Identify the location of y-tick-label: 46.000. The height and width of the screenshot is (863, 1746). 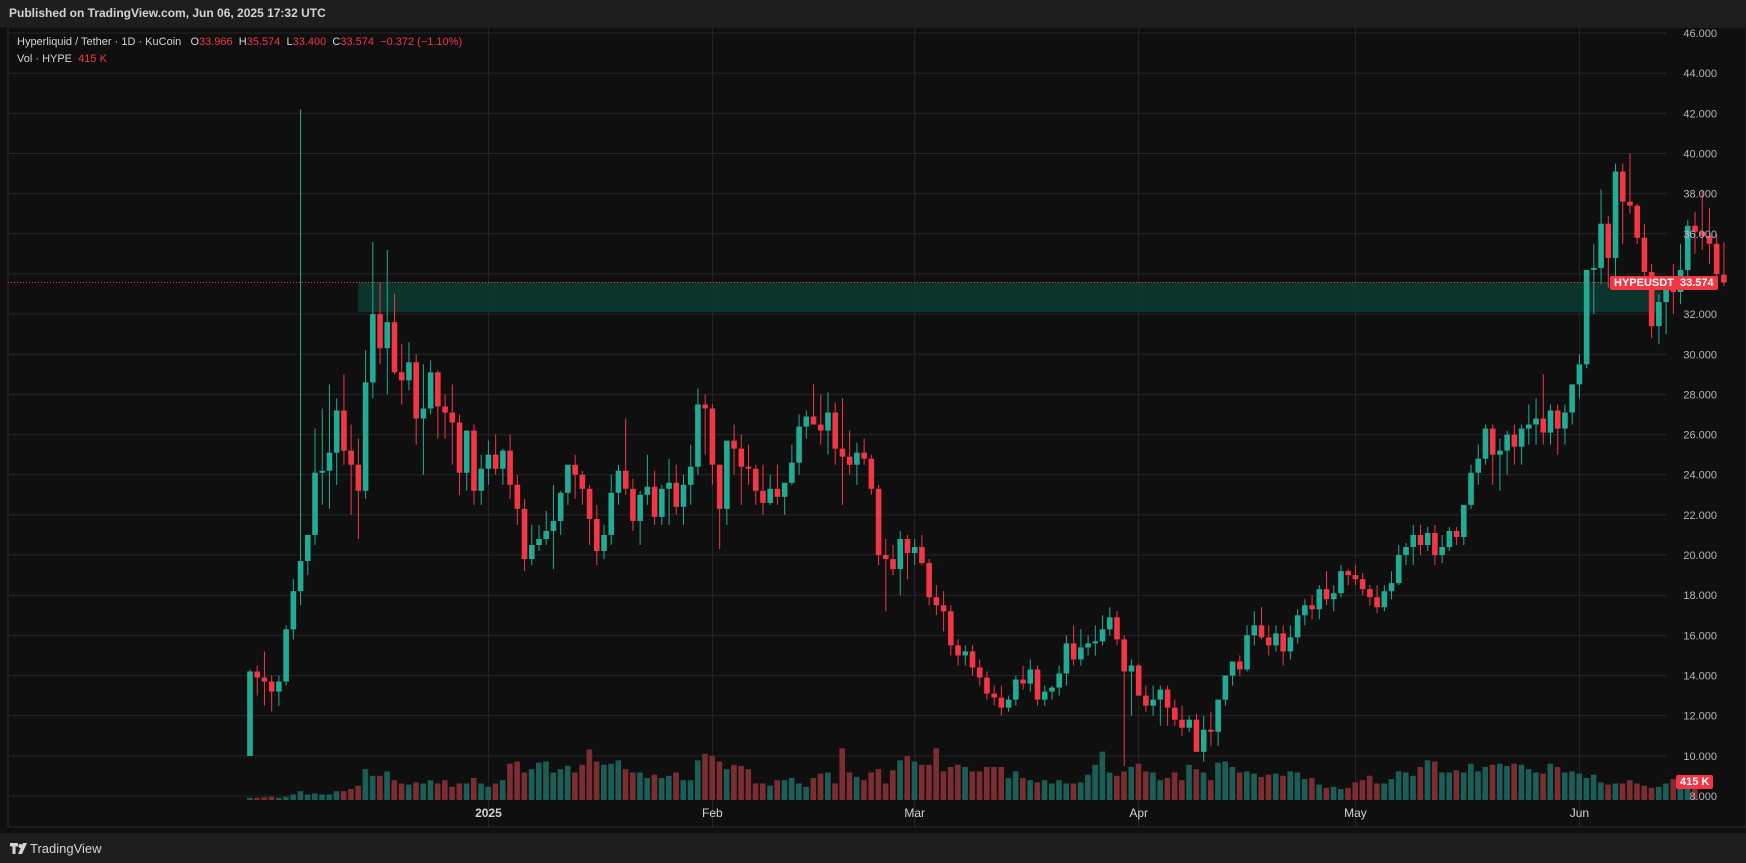
(1700, 34).